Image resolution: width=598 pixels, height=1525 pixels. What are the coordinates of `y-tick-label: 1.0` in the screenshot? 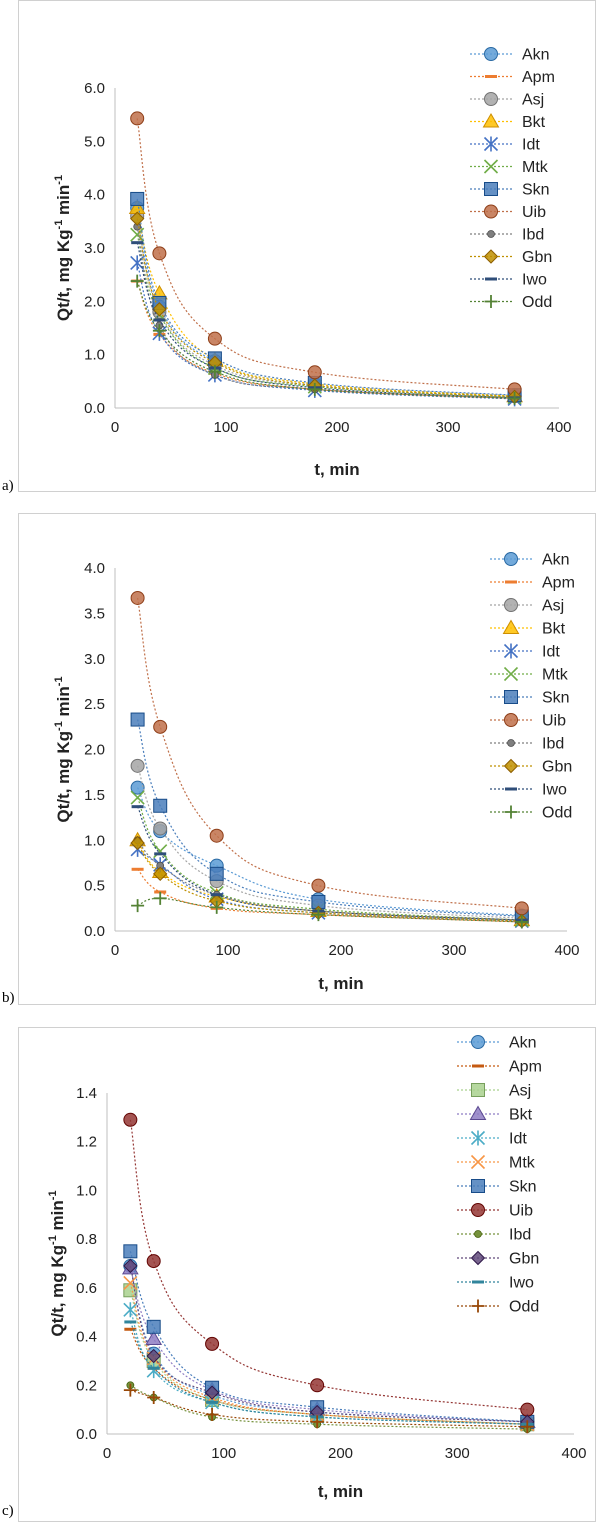 It's located at (94, 355).